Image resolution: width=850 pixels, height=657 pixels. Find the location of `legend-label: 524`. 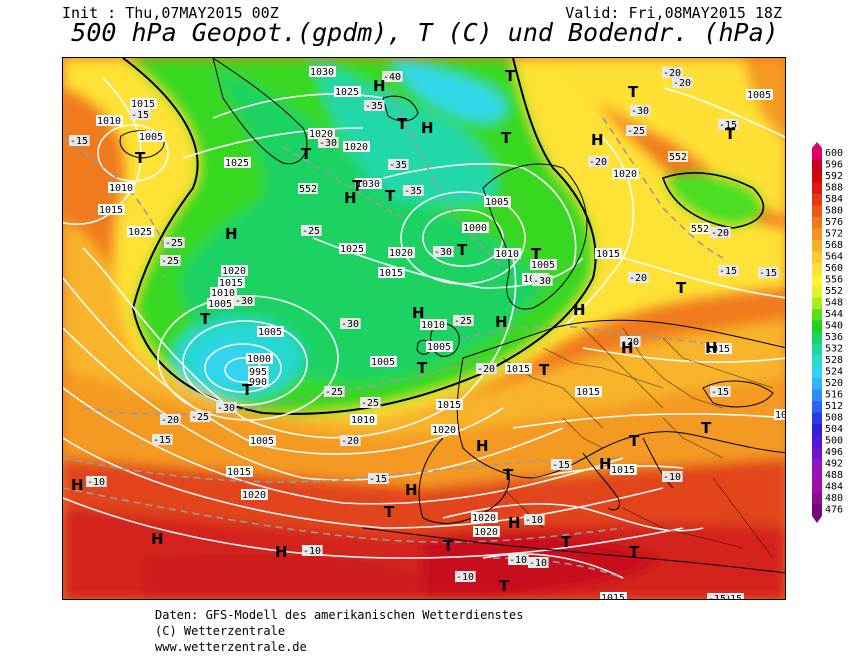

legend-label: 524 is located at coordinates (834, 372).